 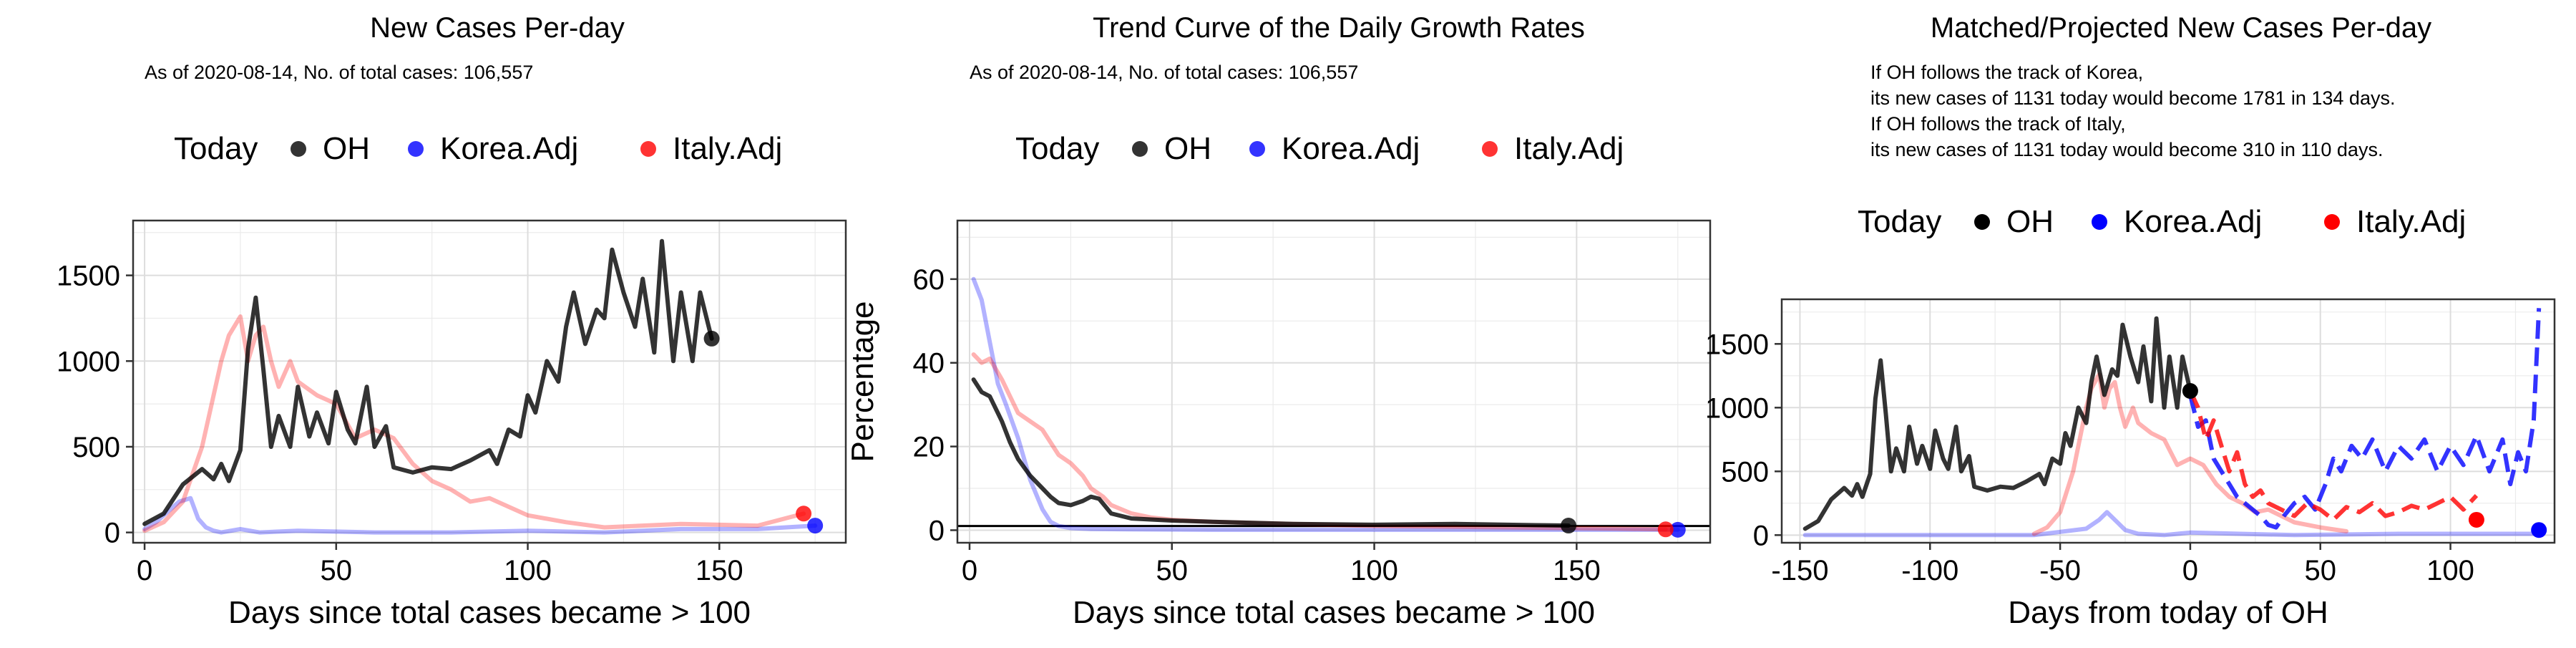 I want to click on x-axis-label: Days from today of OH, so click(x=2168, y=612).